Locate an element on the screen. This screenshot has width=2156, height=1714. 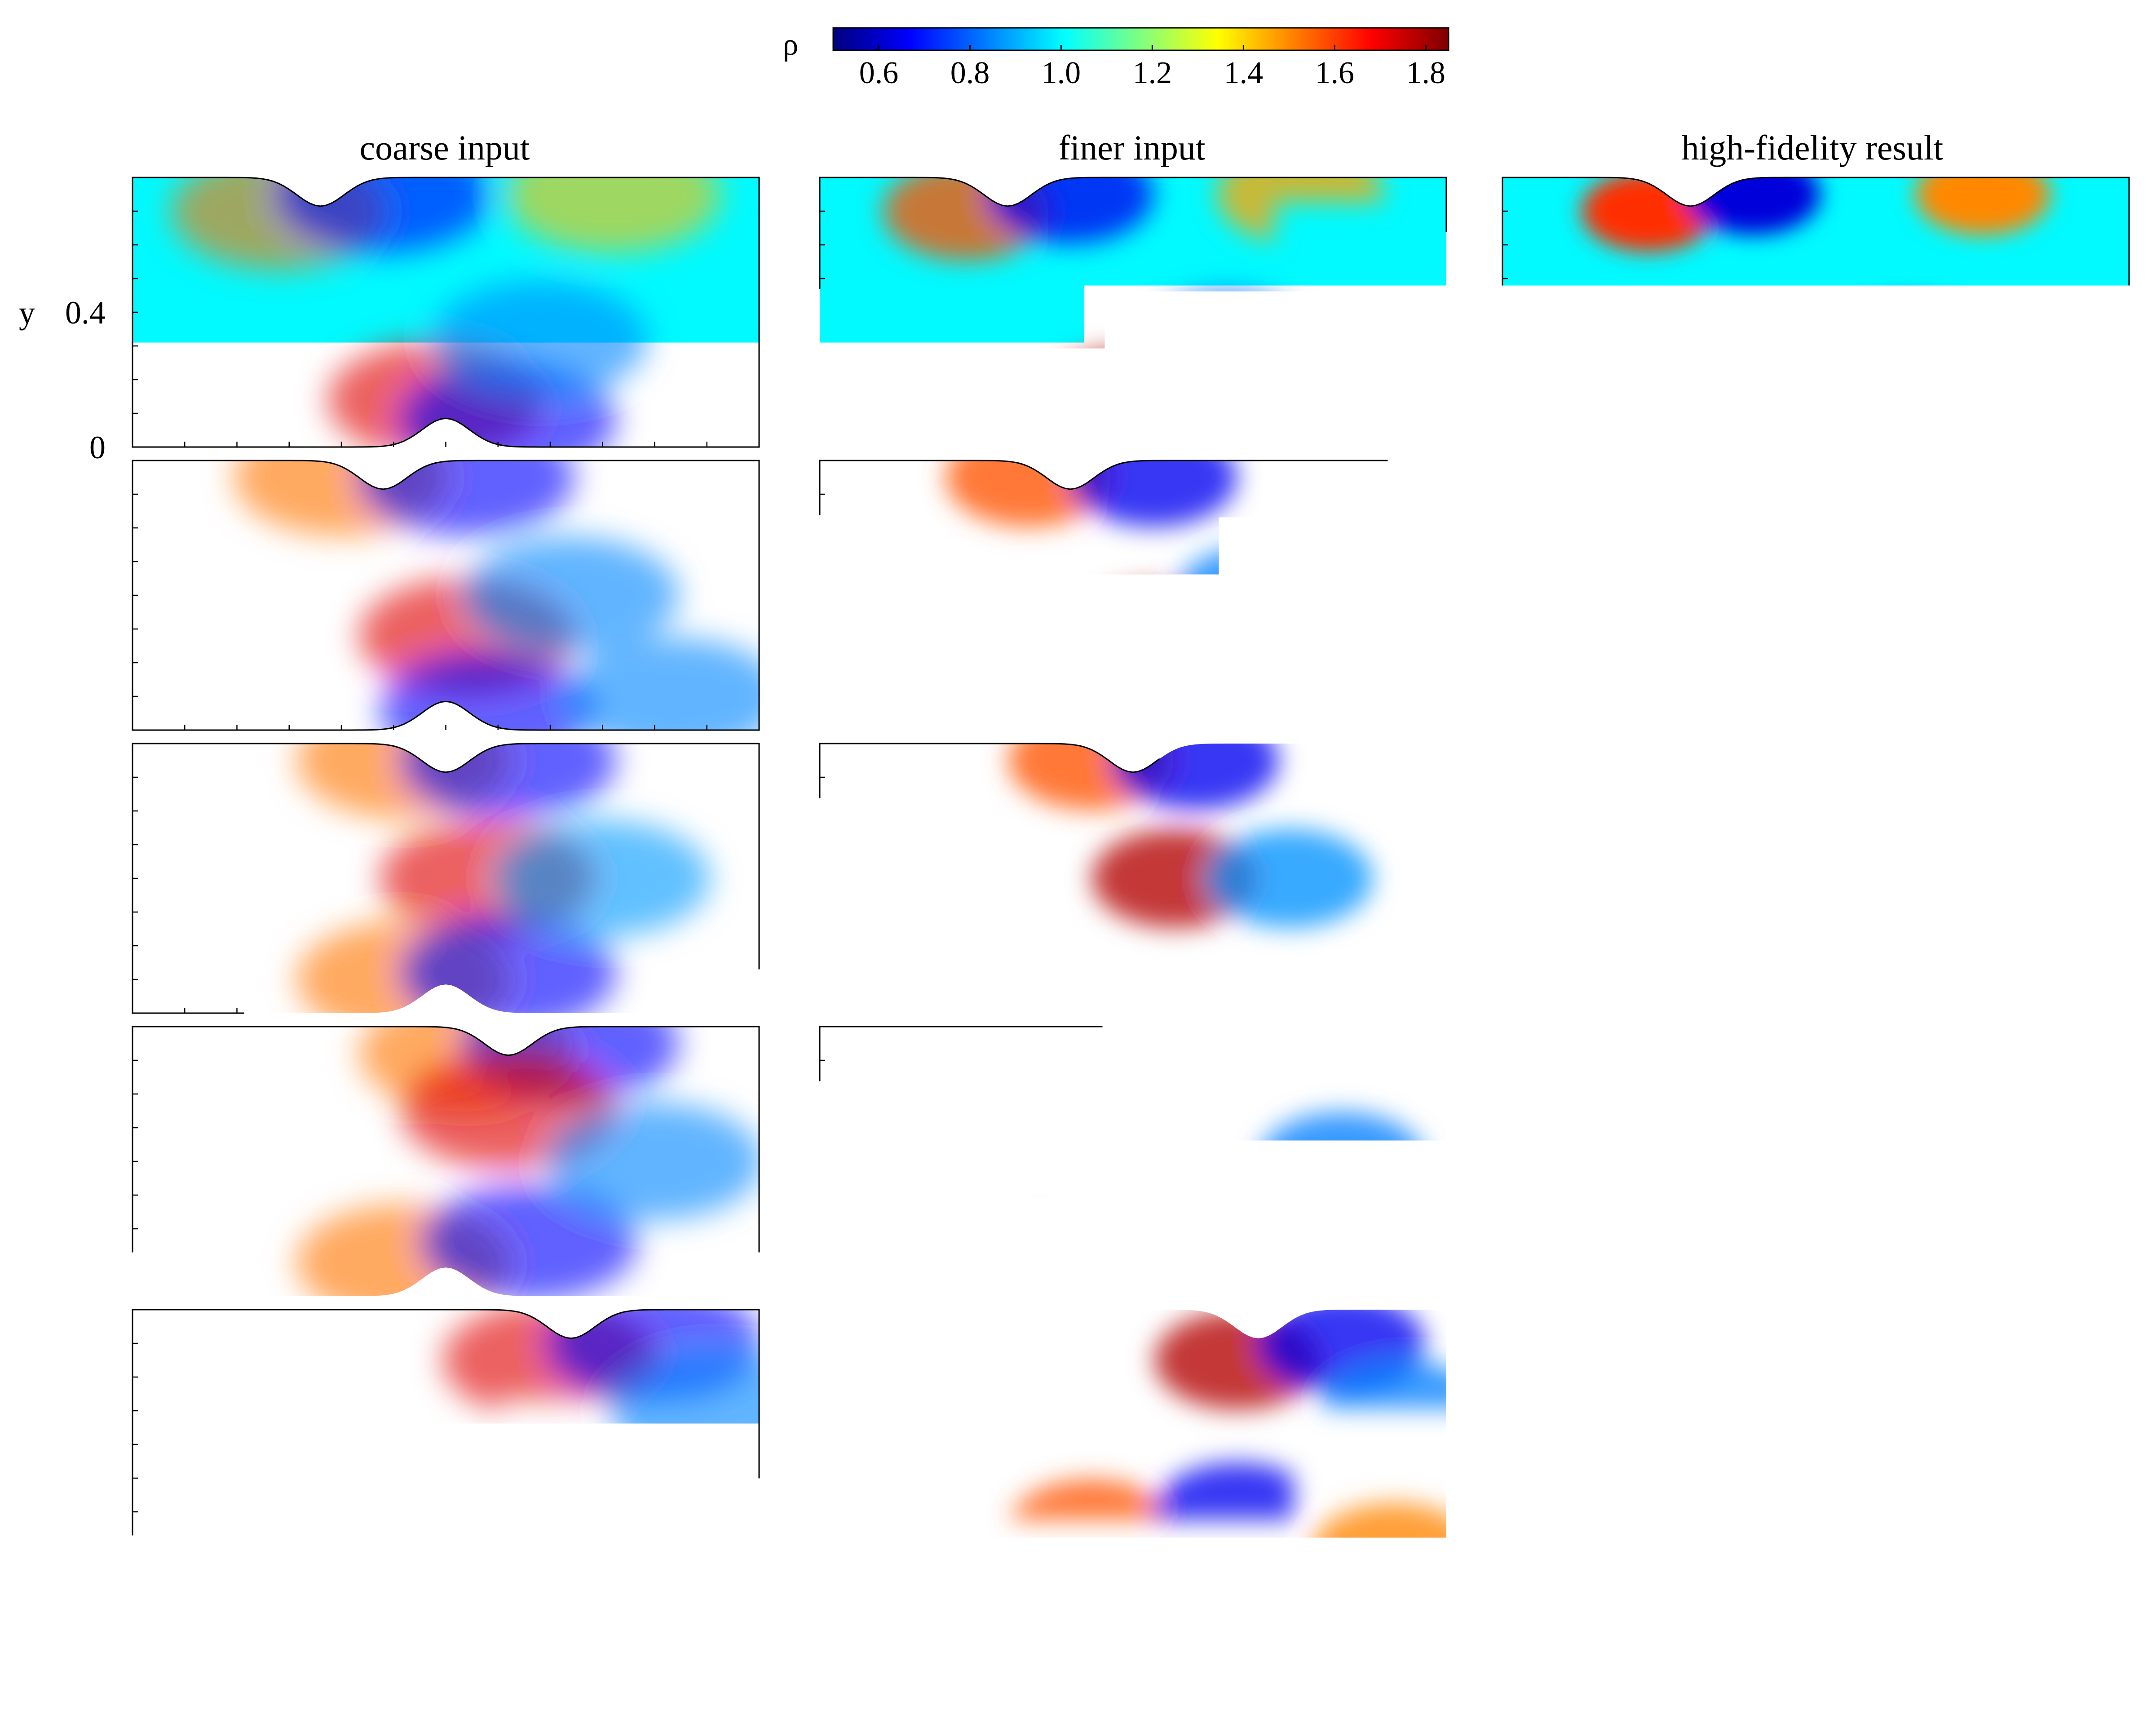
colorbar-tick-label: 1.4 is located at coordinates (1244, 73).